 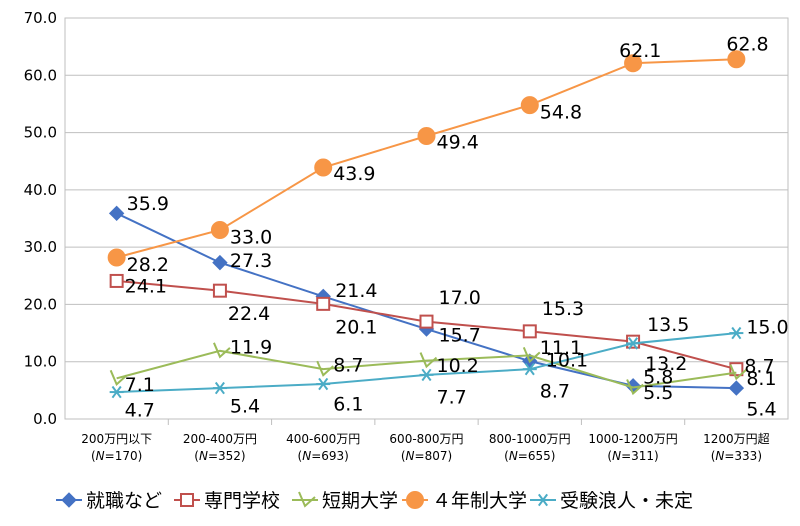 What do you see at coordinates (460, 298) in the screenshot?
I see `data-label: 17.0` at bounding box center [460, 298].